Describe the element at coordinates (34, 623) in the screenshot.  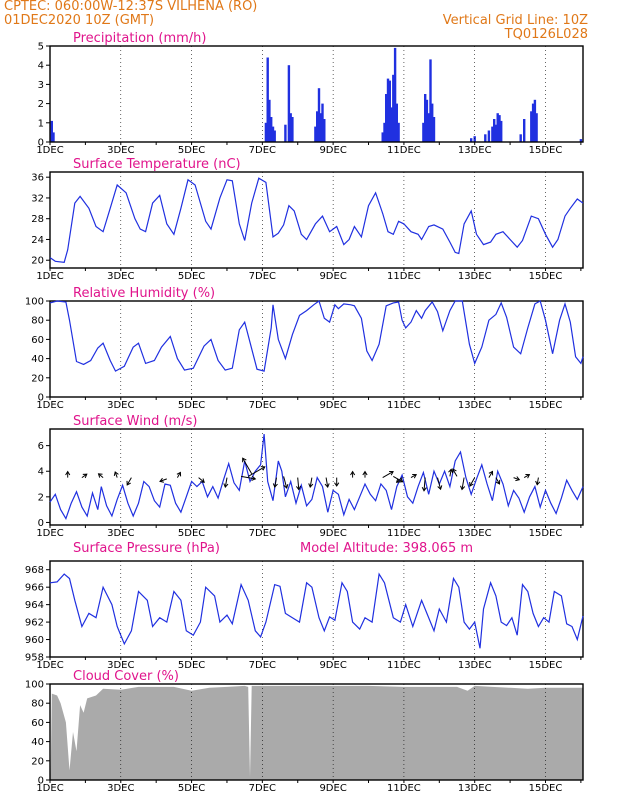
I see `y-tick-label: 962` at that location.